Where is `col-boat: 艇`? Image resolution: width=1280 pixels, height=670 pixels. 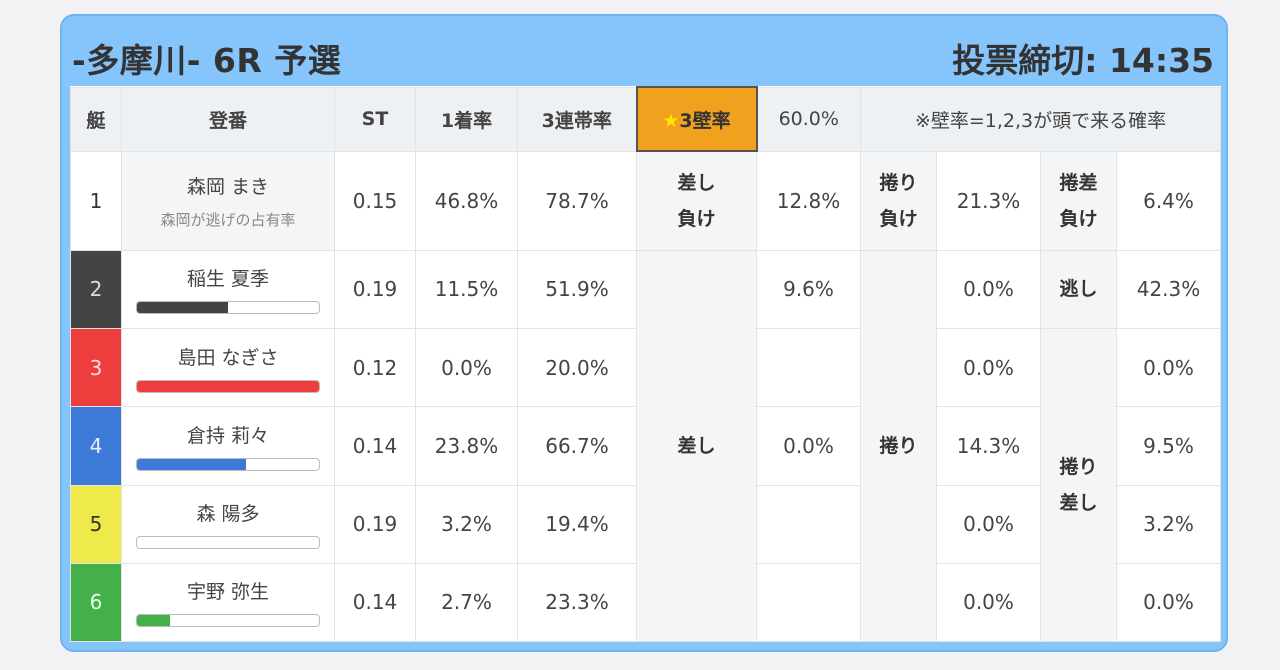 col-boat: 艇 is located at coordinates (96, 119).